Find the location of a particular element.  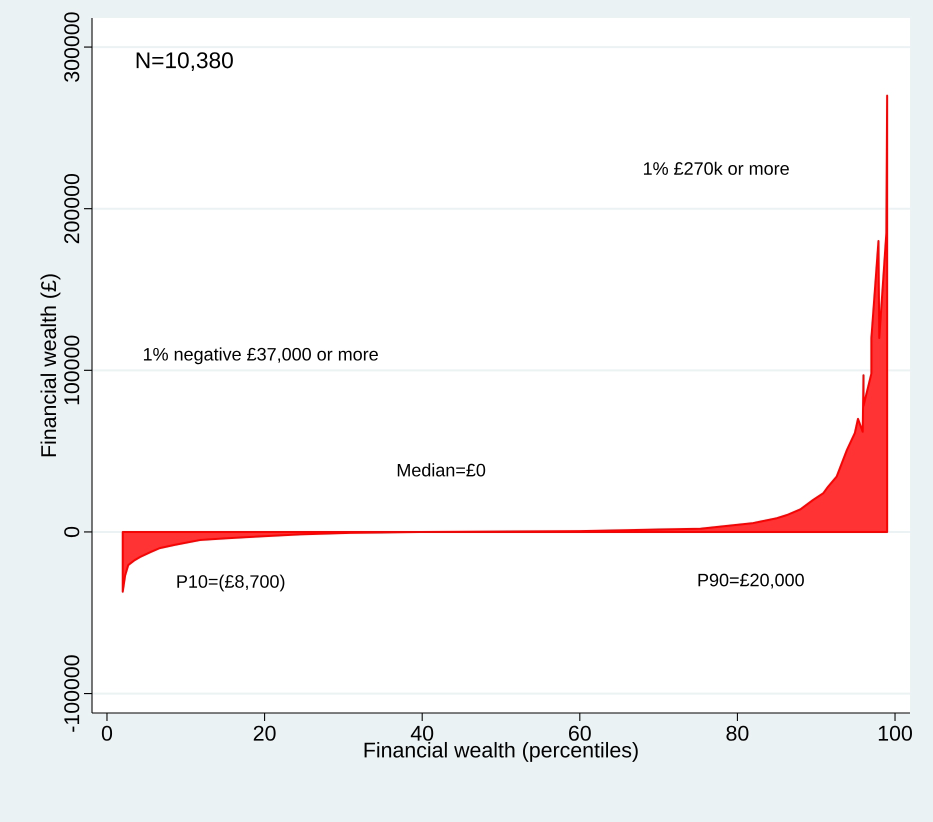

x-tick-label: 0 is located at coordinates (107, 733).